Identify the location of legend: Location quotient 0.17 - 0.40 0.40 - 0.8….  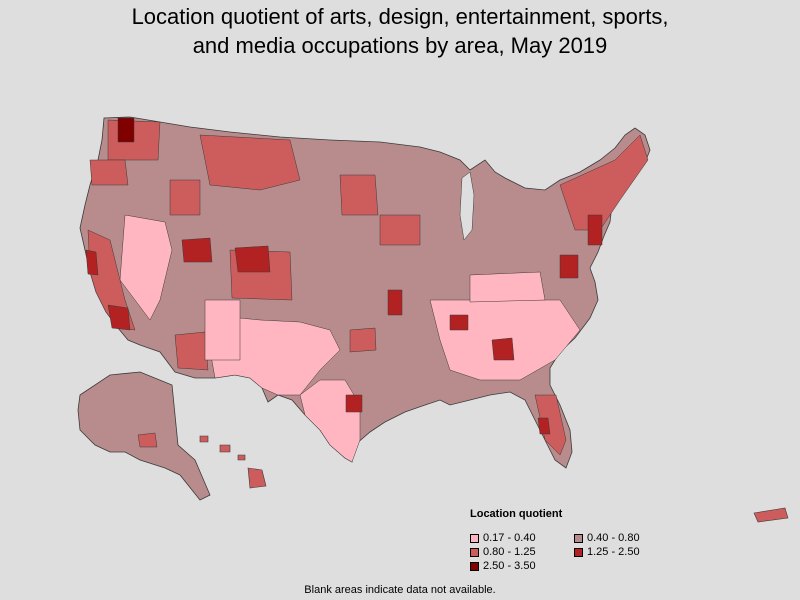
(600, 540).